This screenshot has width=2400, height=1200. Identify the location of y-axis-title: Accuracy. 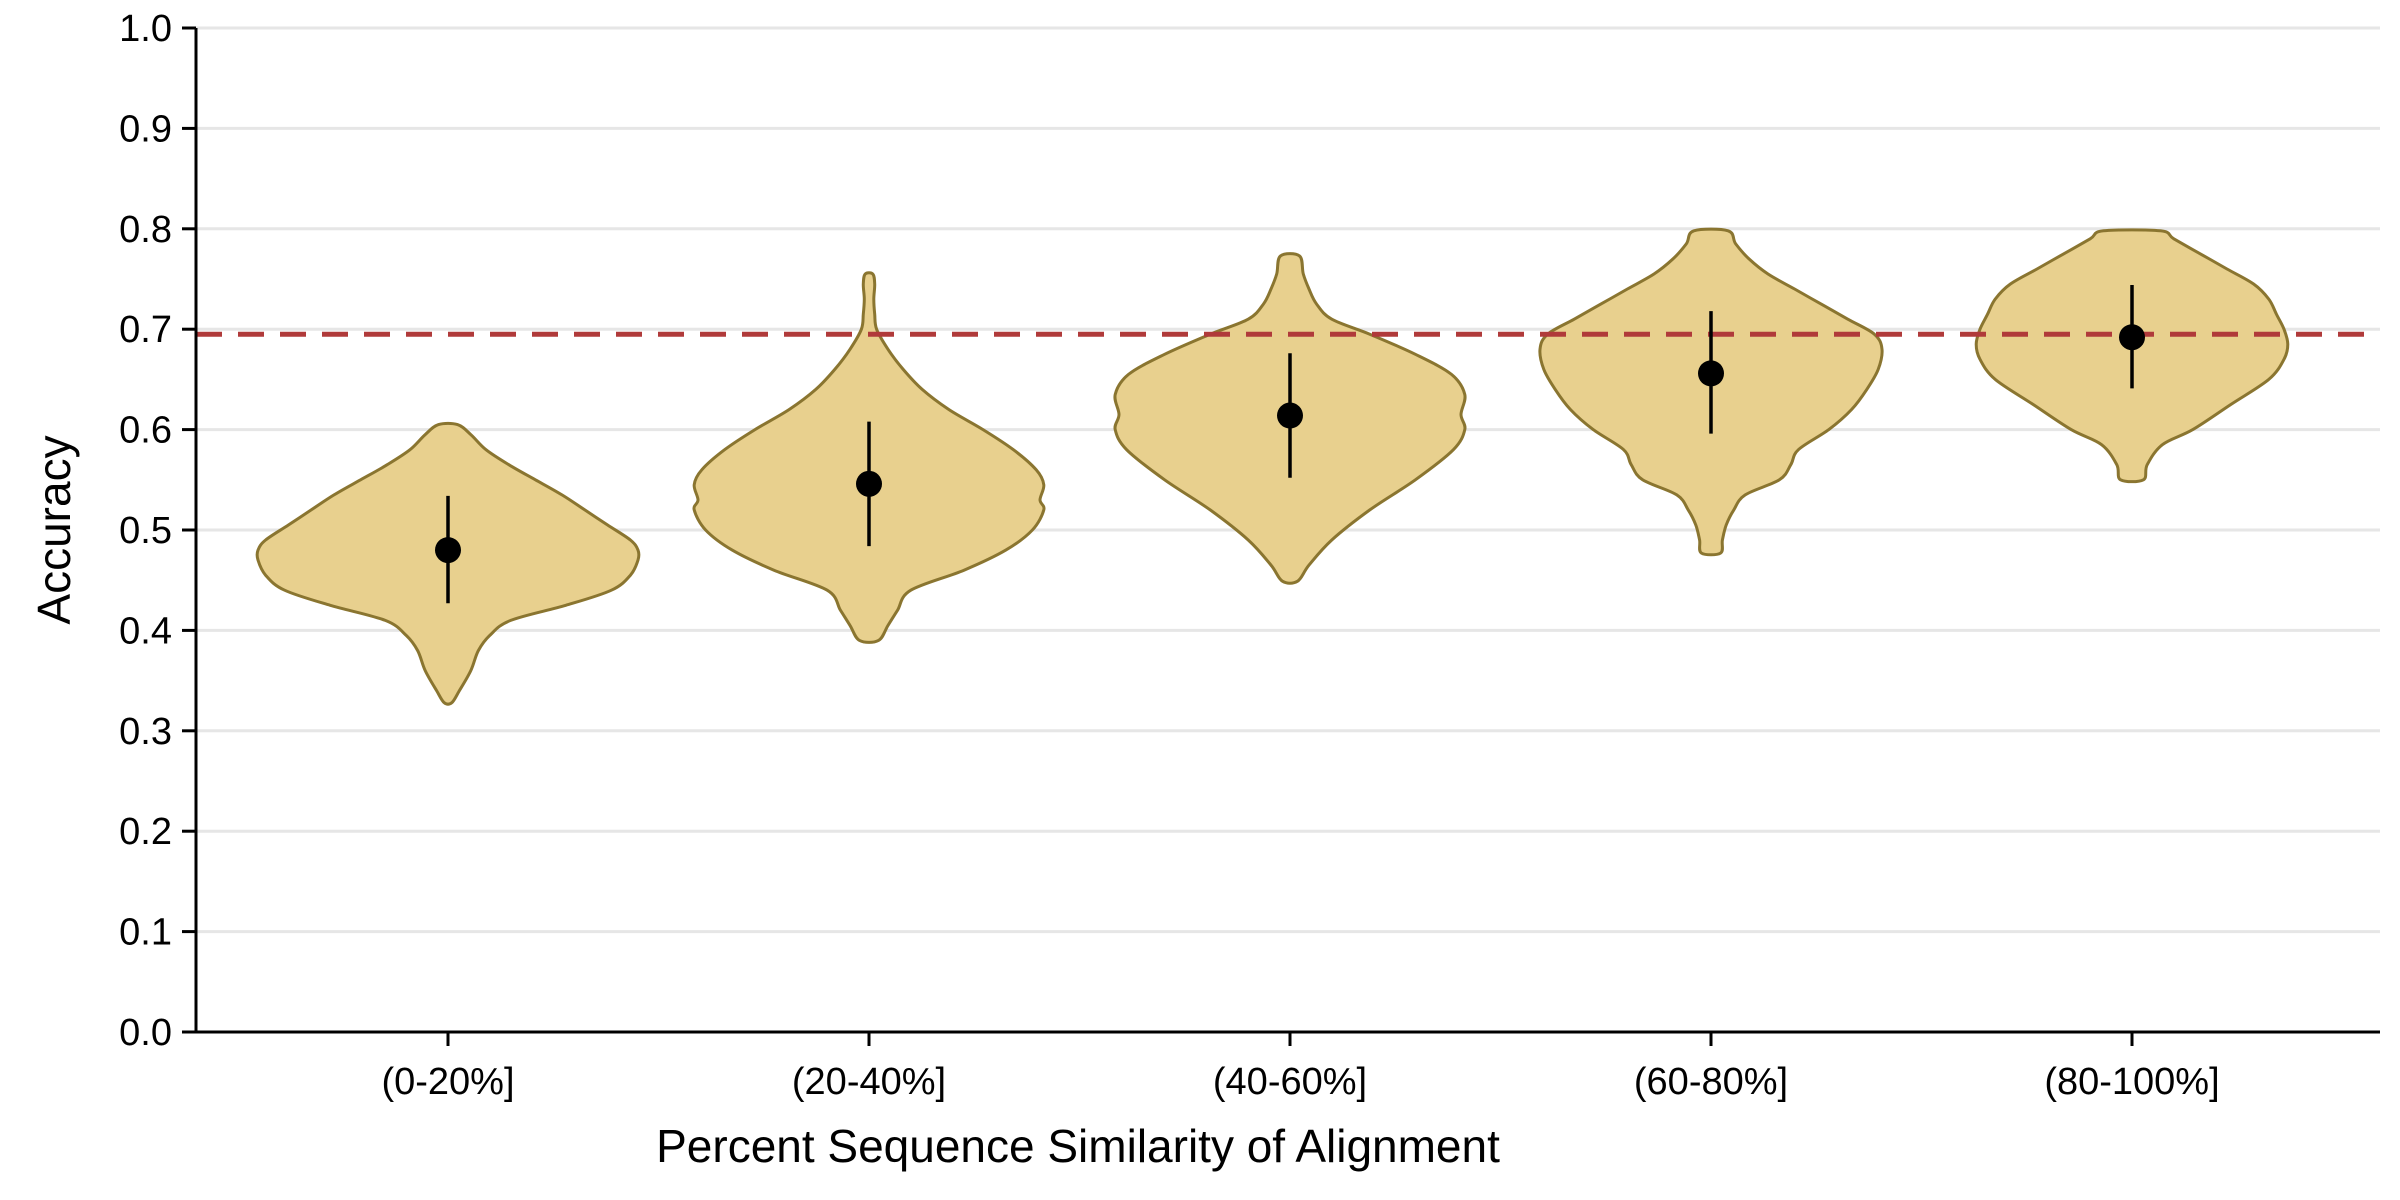
(54, 529).